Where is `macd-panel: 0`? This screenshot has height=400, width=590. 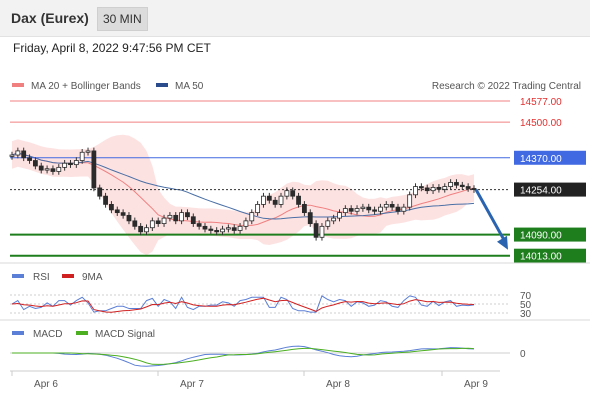 macd-panel: 0 is located at coordinates (268, 356).